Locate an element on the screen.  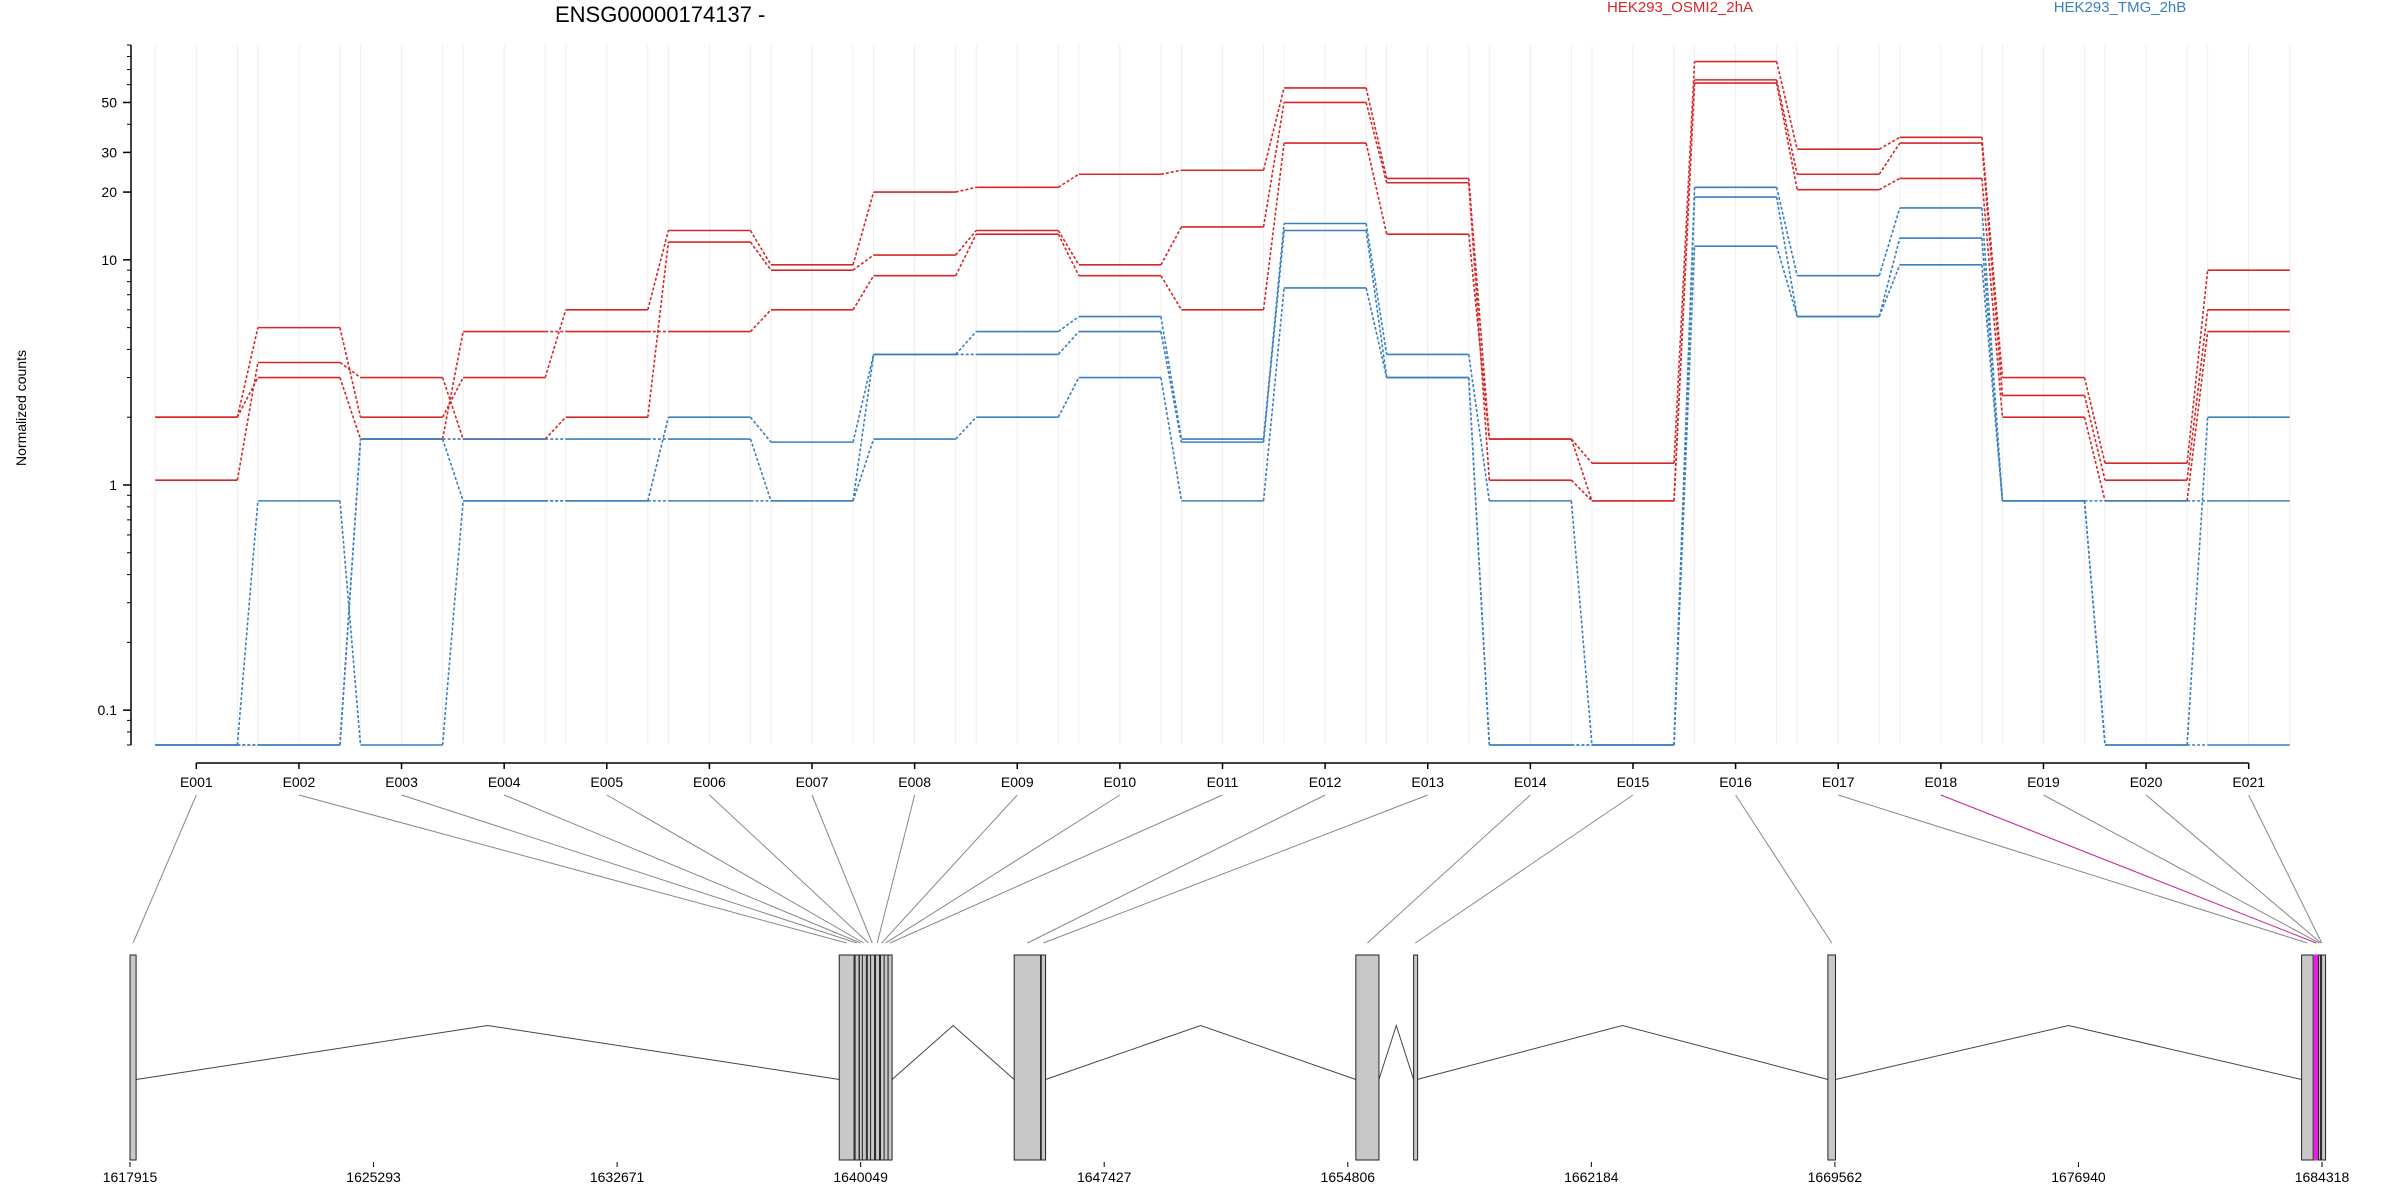
connector-E016 is located at coordinates (1784, 869).